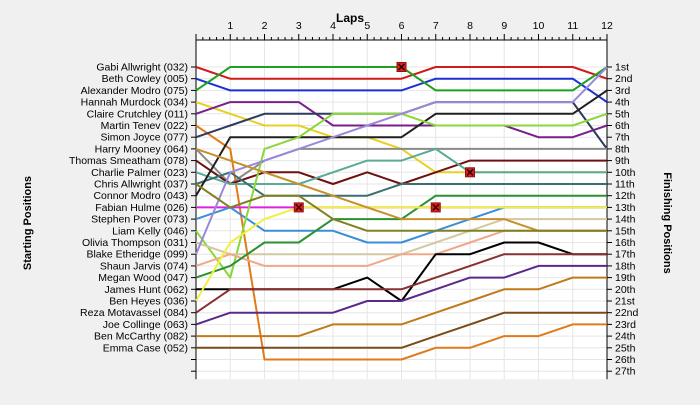  I want to click on lap-tick-label: 1, so click(230, 26).